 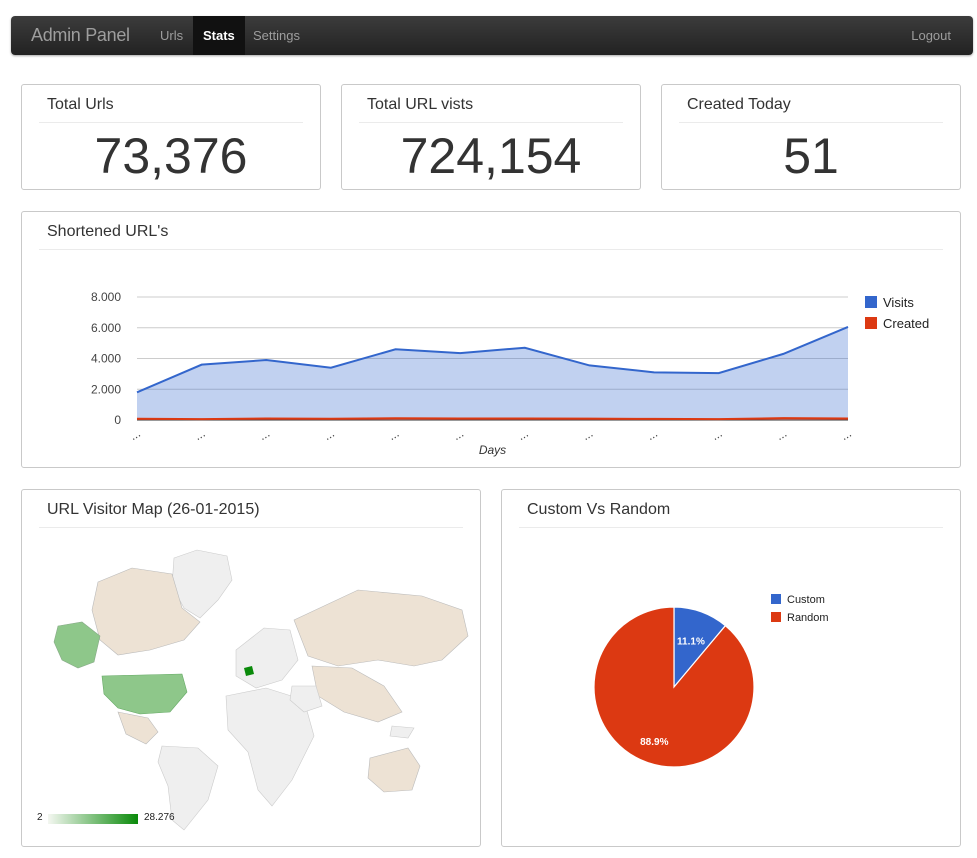 What do you see at coordinates (171, 156) in the screenshot?
I see `stat-value: 73,376` at bounding box center [171, 156].